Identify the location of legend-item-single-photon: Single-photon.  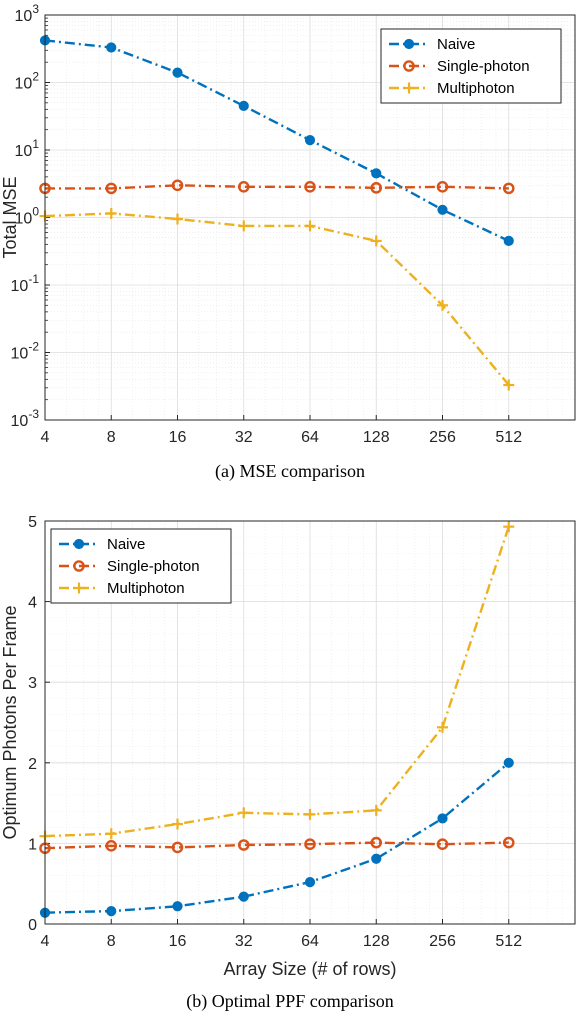
(459, 66).